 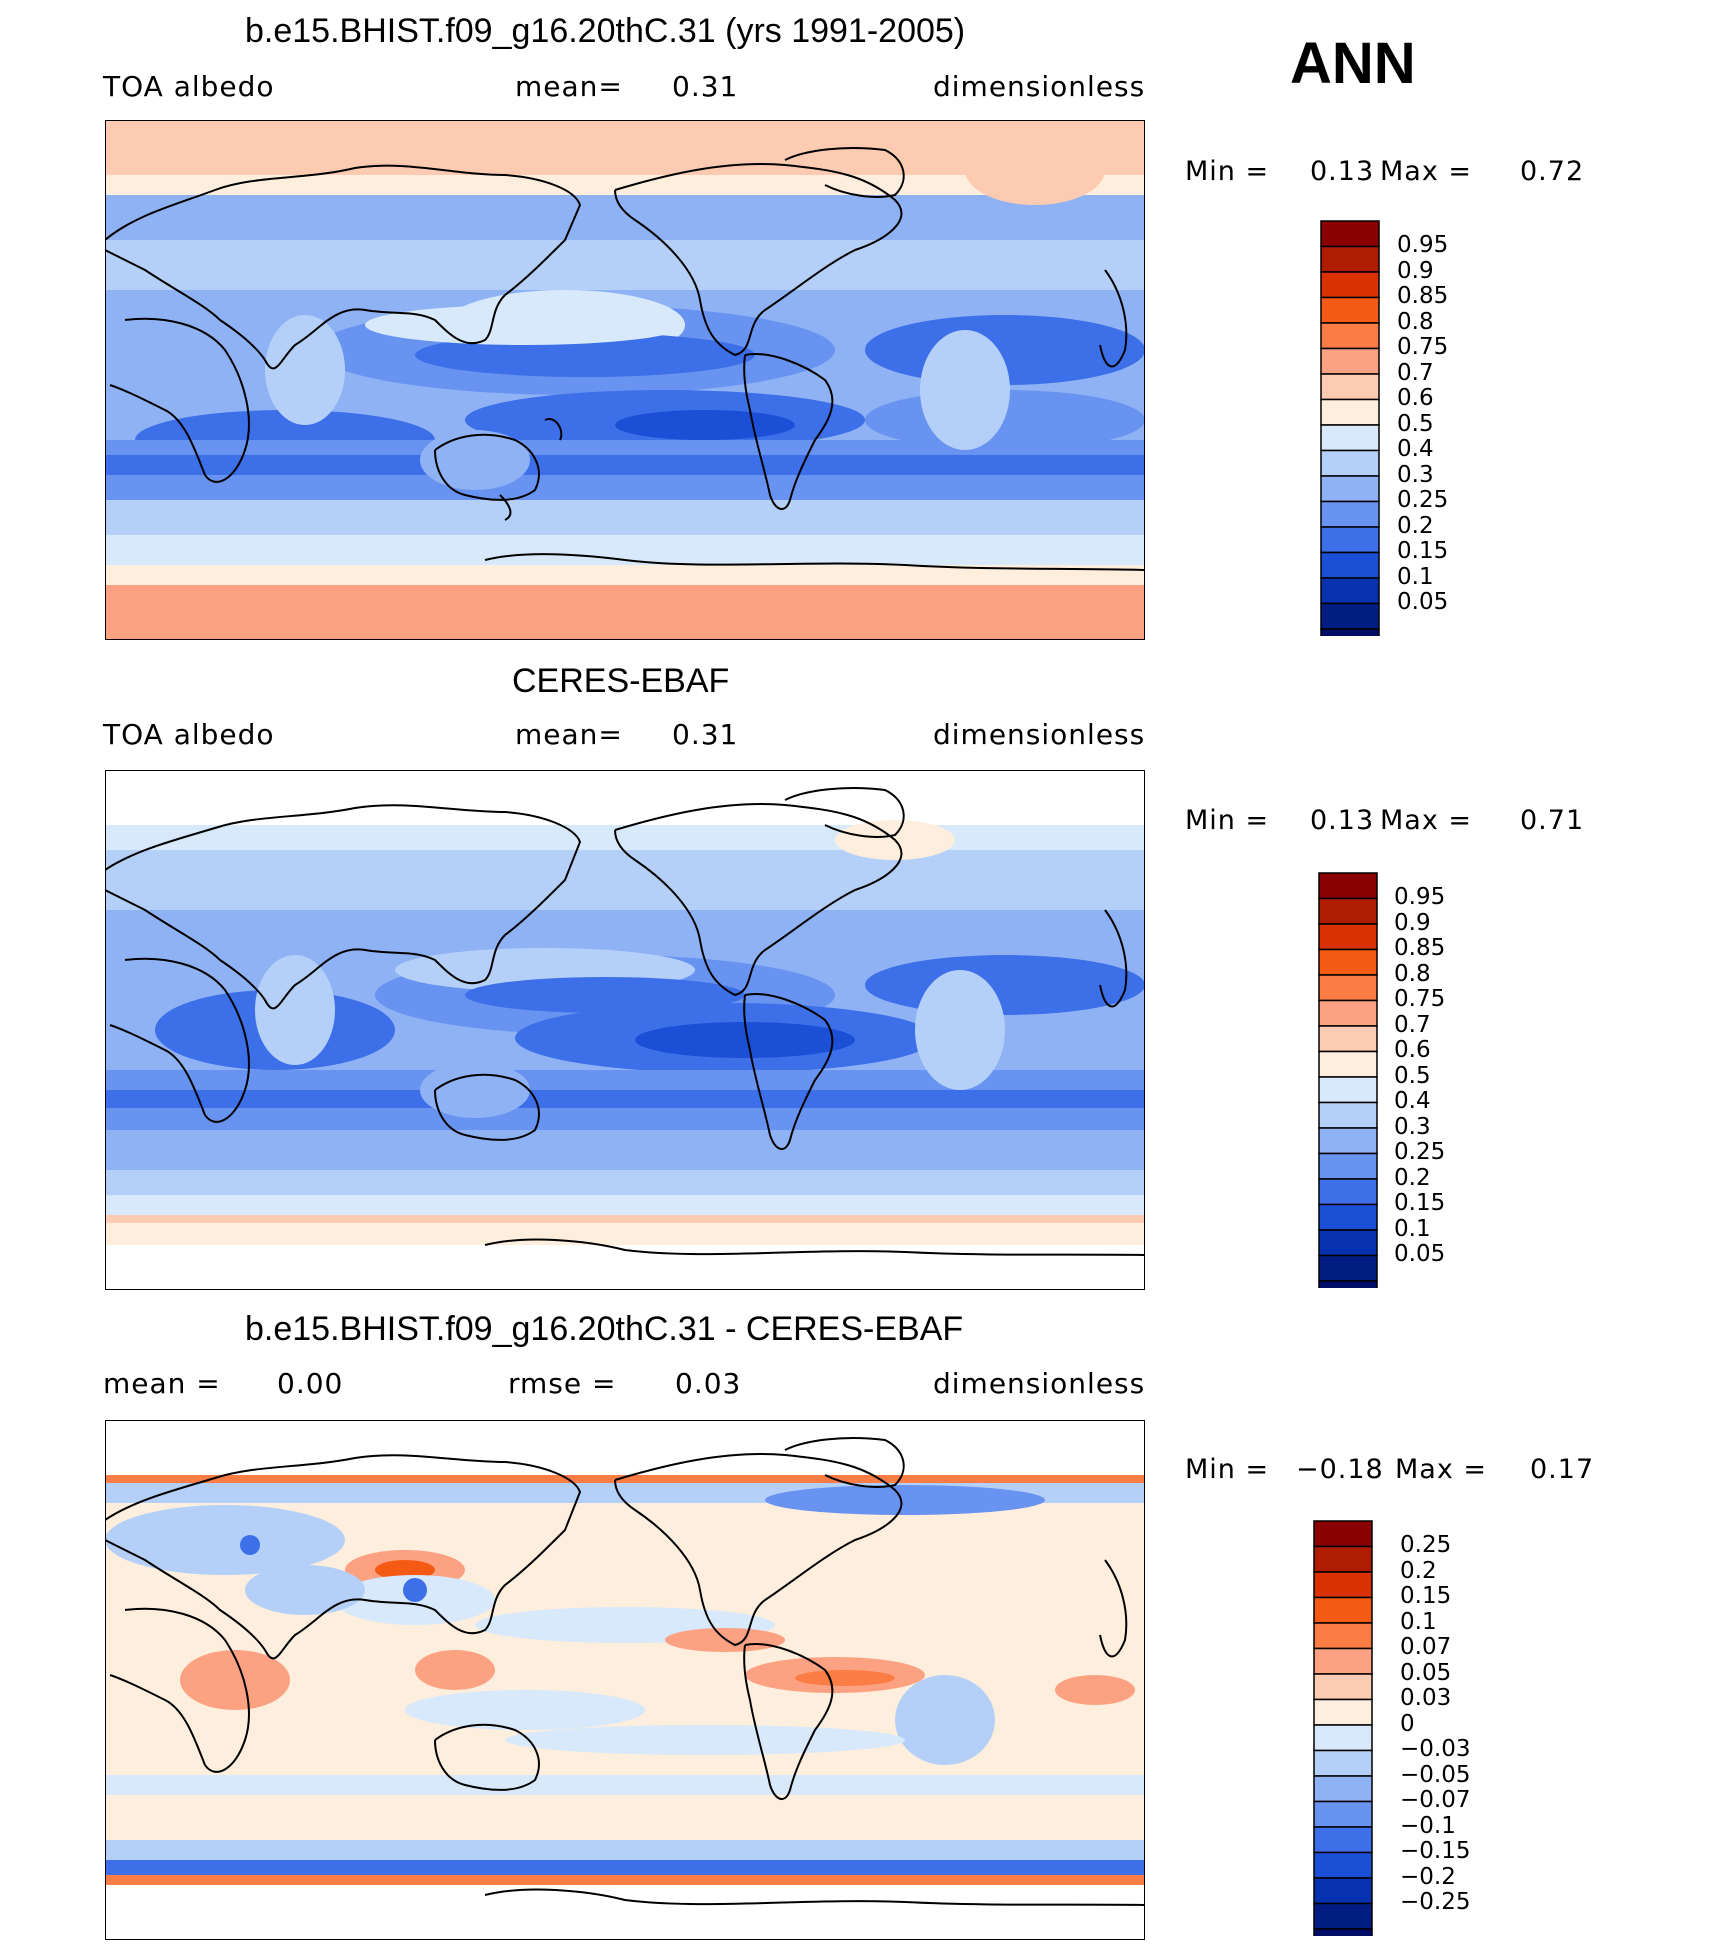 What do you see at coordinates (1435, 1749) in the screenshot?
I see `panel3-colorbar-tick-label: −0.03` at bounding box center [1435, 1749].